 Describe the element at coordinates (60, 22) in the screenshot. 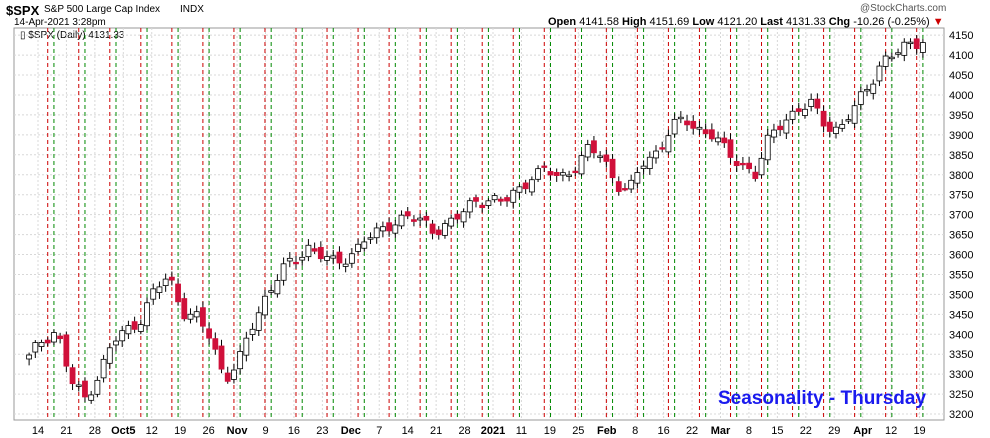

I see `chart-timestamp: 14-Apr-2021 3:28pm` at that location.